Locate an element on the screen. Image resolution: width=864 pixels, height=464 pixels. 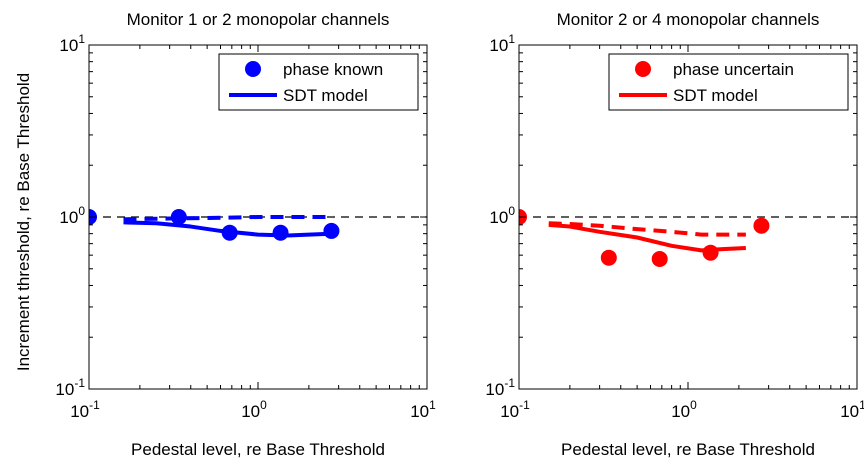
chart-title: Monitor 1 or 2 monopolar channels is located at coordinates (258, 19).